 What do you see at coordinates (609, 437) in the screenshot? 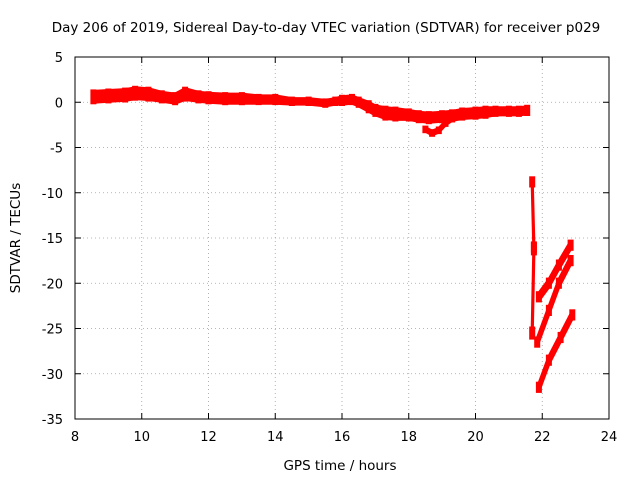
I see `x-tick-label: 24` at bounding box center [609, 437].